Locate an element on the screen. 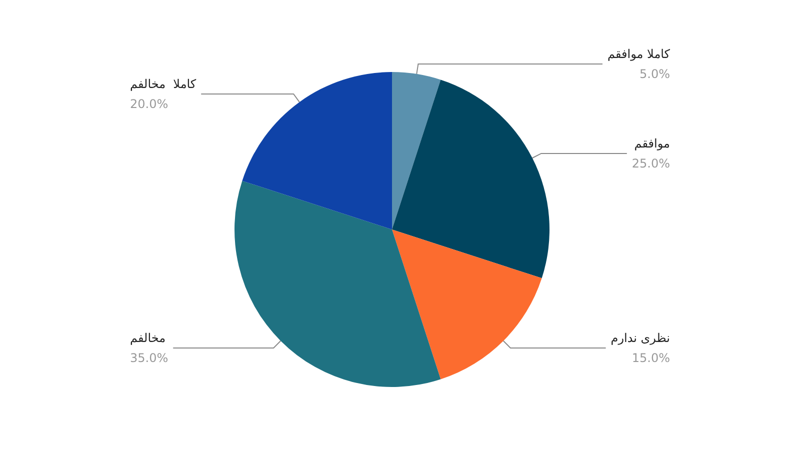  data-label: 35.0% is located at coordinates (149, 357).